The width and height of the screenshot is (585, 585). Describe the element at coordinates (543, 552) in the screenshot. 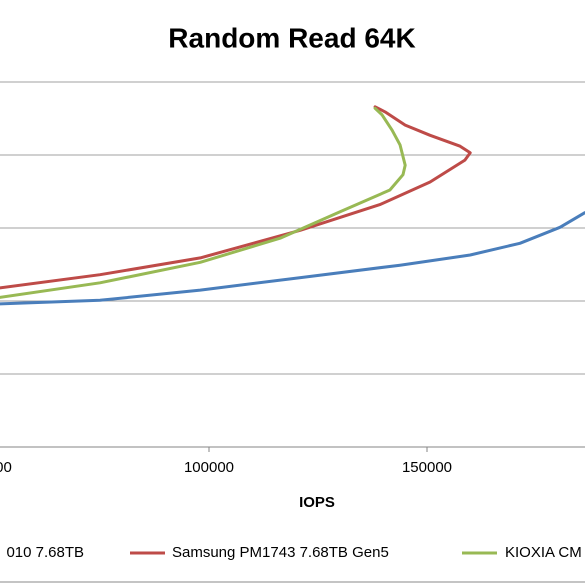

I see `legend-label: KIOXIA CM` at that location.